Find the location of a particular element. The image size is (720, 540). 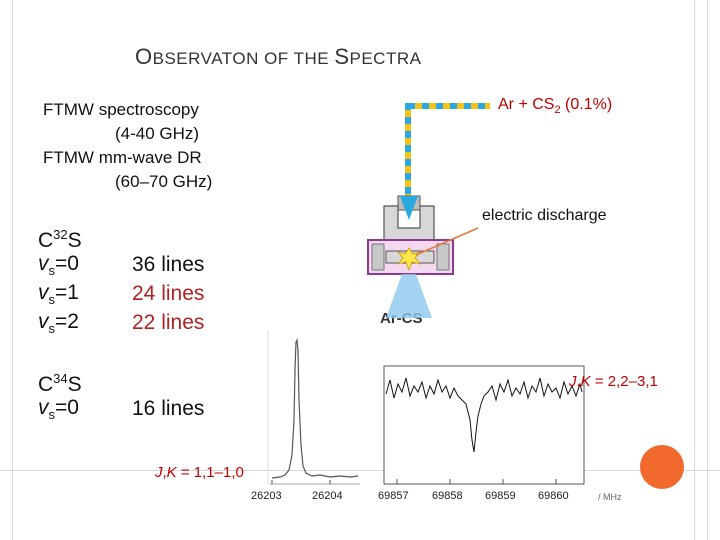

method-dr: FTMW mm-wave DR is located at coordinates (122, 157).